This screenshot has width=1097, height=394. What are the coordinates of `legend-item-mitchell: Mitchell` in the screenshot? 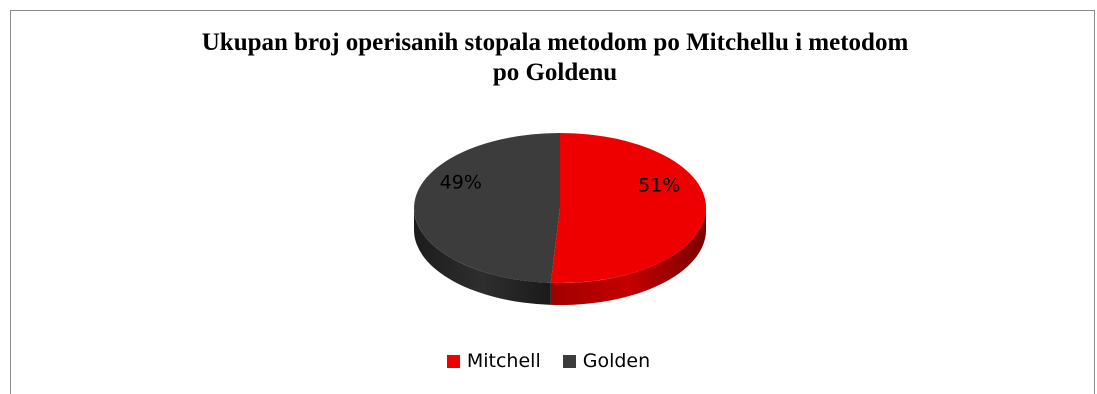 It's located at (493, 361).